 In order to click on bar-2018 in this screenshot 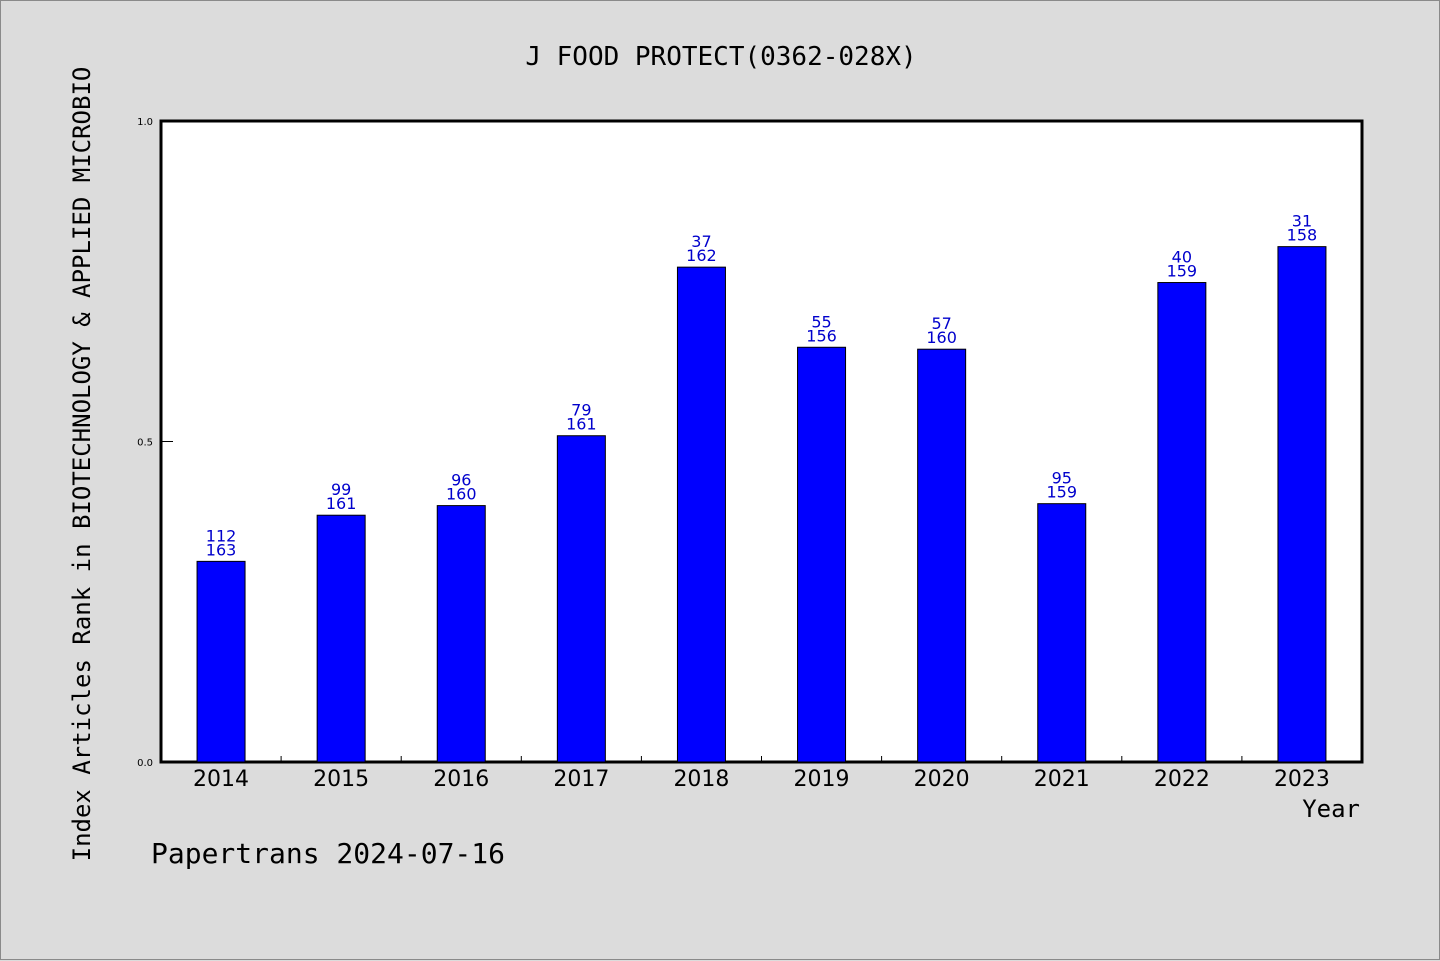, I will do `click(701, 514)`.